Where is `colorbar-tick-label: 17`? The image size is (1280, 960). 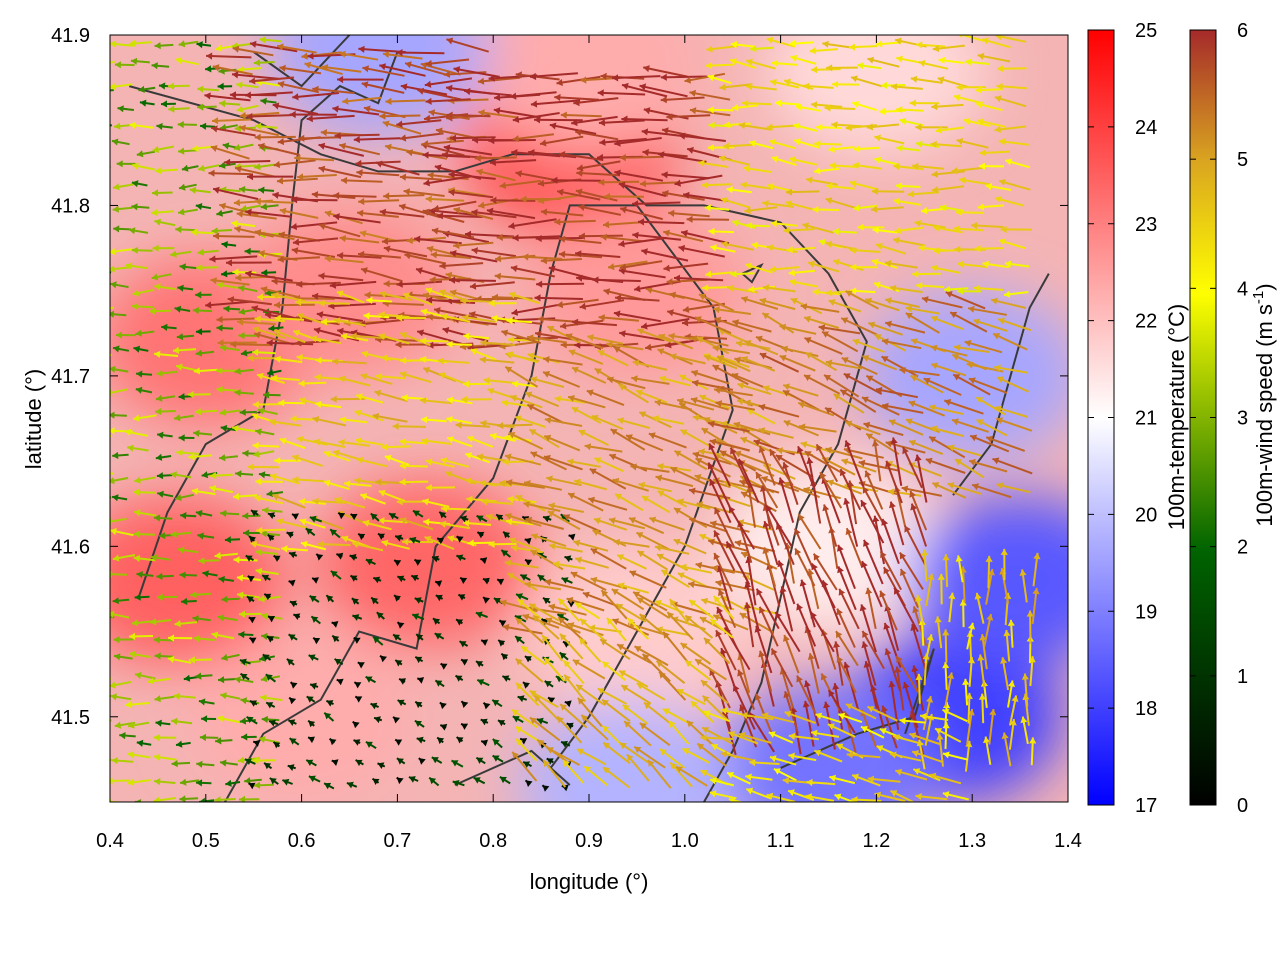
colorbar-tick-label: 17 is located at coordinates (1146, 806).